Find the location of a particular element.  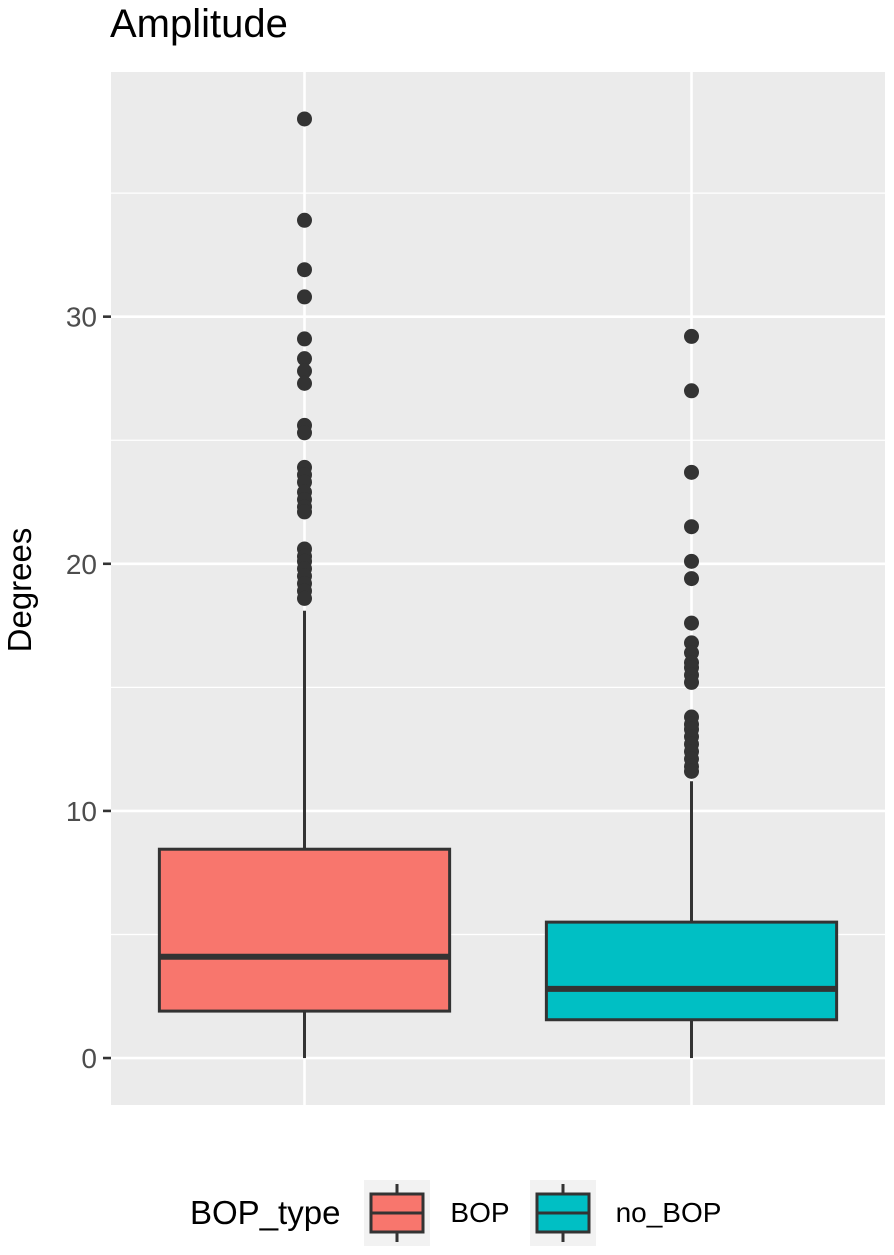

legend-title: BOP_type is located at coordinates (265, 1212).